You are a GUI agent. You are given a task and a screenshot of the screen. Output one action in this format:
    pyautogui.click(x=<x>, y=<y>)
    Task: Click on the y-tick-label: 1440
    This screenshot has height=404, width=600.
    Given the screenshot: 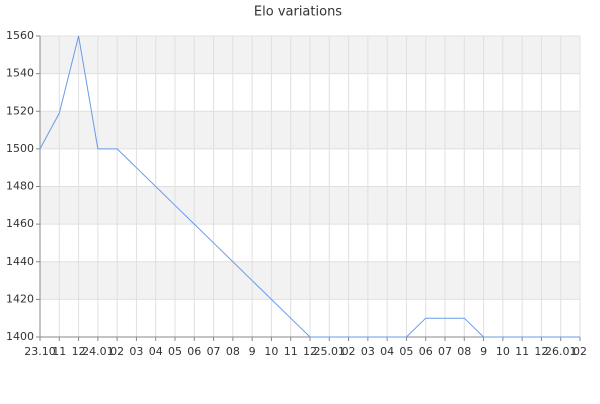 What is the action you would take?
    pyautogui.click(x=20, y=261)
    